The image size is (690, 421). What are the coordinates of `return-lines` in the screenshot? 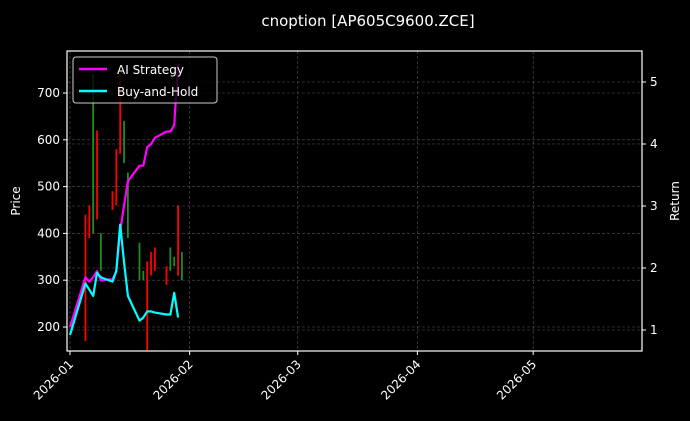 It's located at (124, 199).